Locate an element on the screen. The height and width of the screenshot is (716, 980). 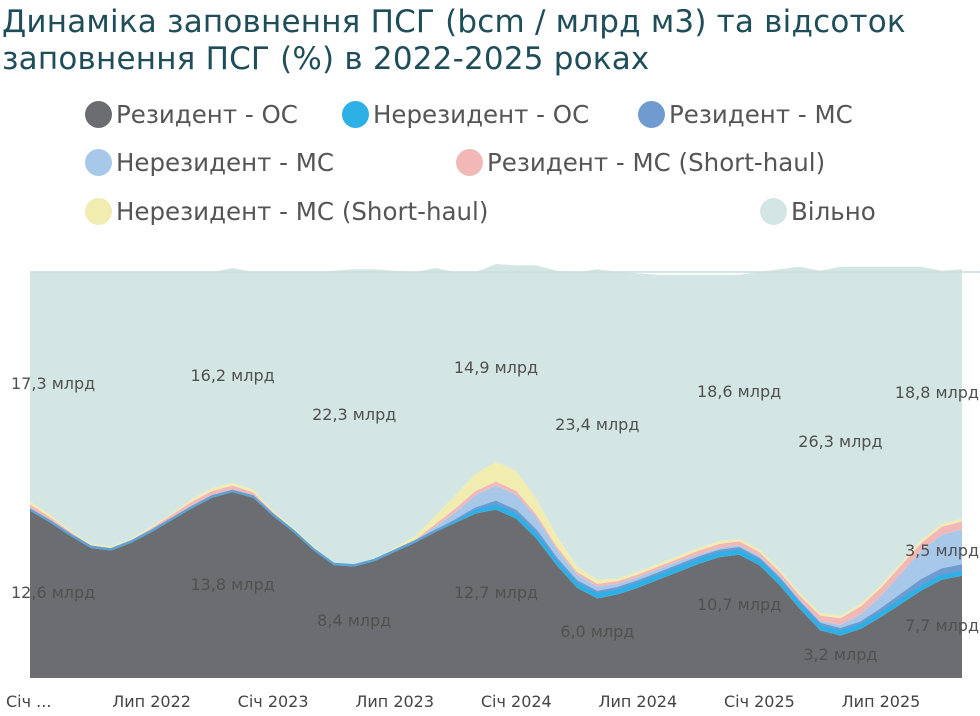
x-tick-label-1: Лип 2022 is located at coordinates (151, 701).